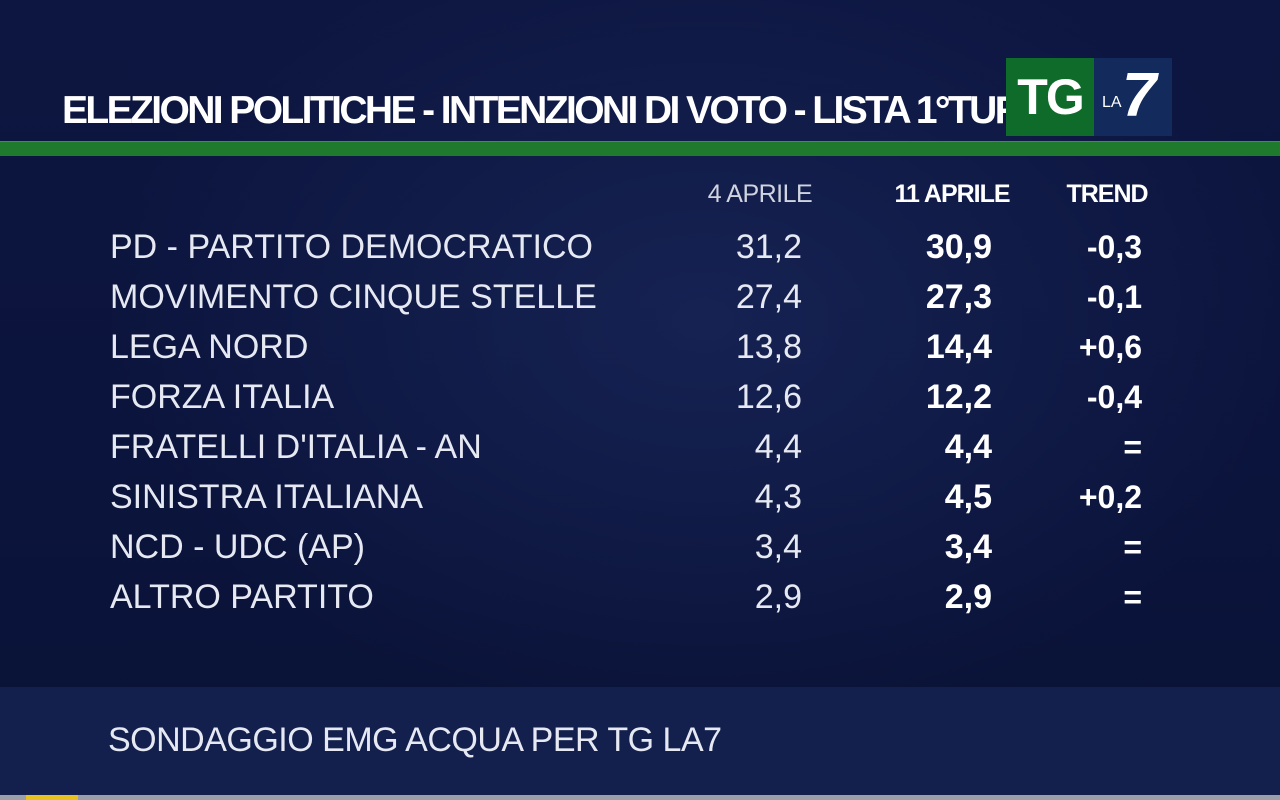  I want to click on source-caption: SONDAGGIO EMG ACQUA PER TG LA7, so click(415, 740).